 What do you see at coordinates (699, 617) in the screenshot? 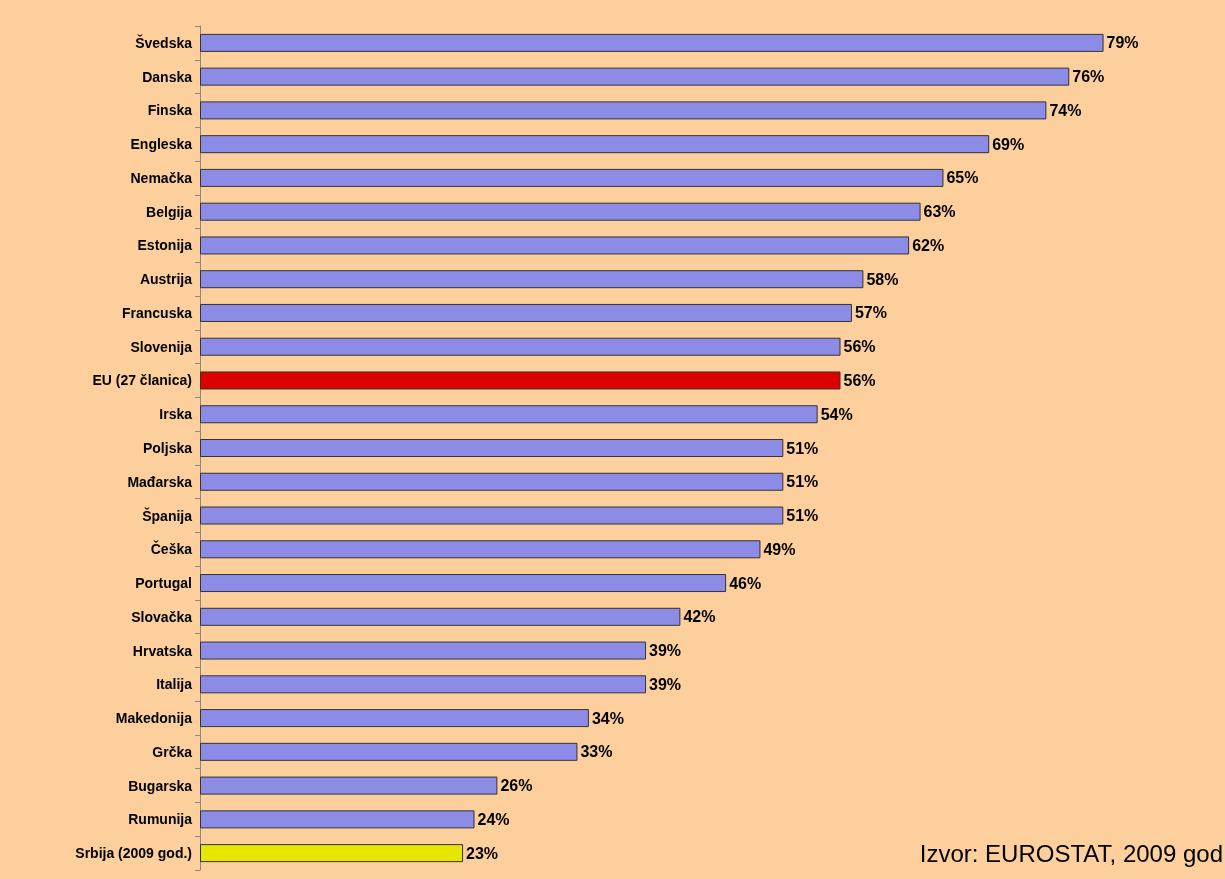
I see `data-label: 42%` at bounding box center [699, 617].